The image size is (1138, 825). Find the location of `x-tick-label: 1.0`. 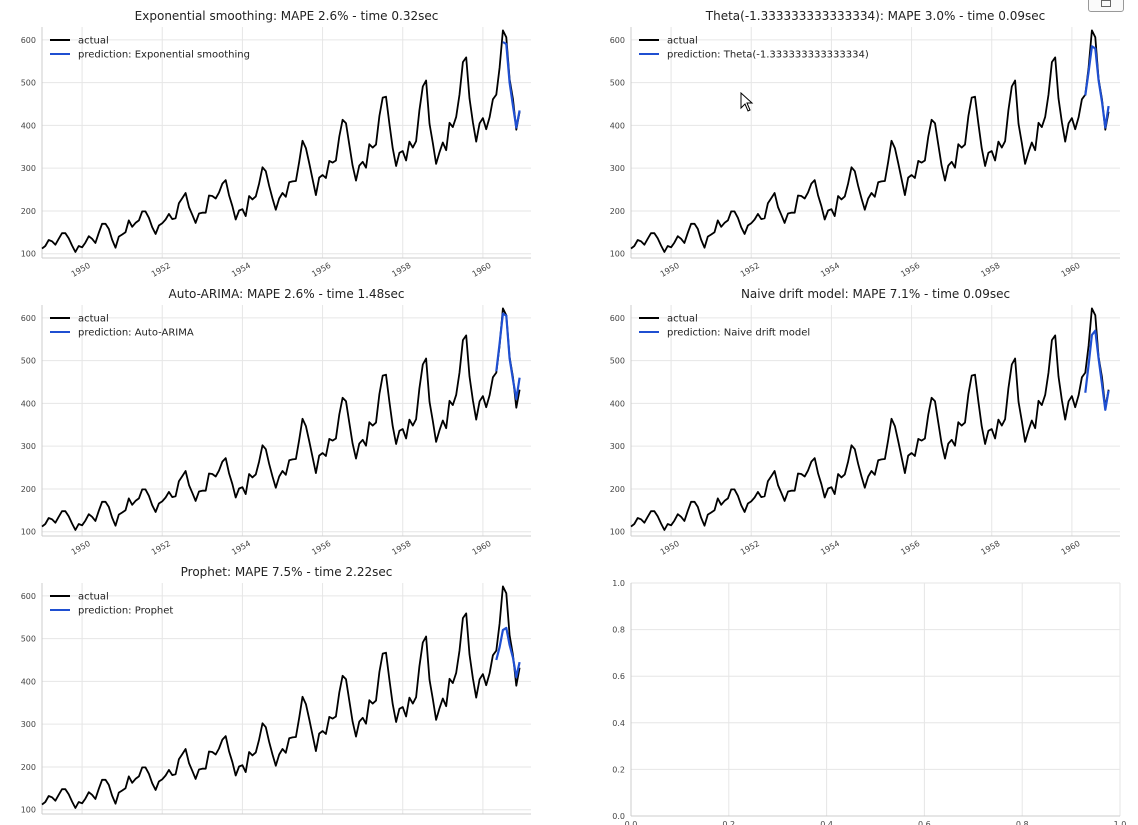

x-tick-label: 1.0 is located at coordinates (1120, 822).